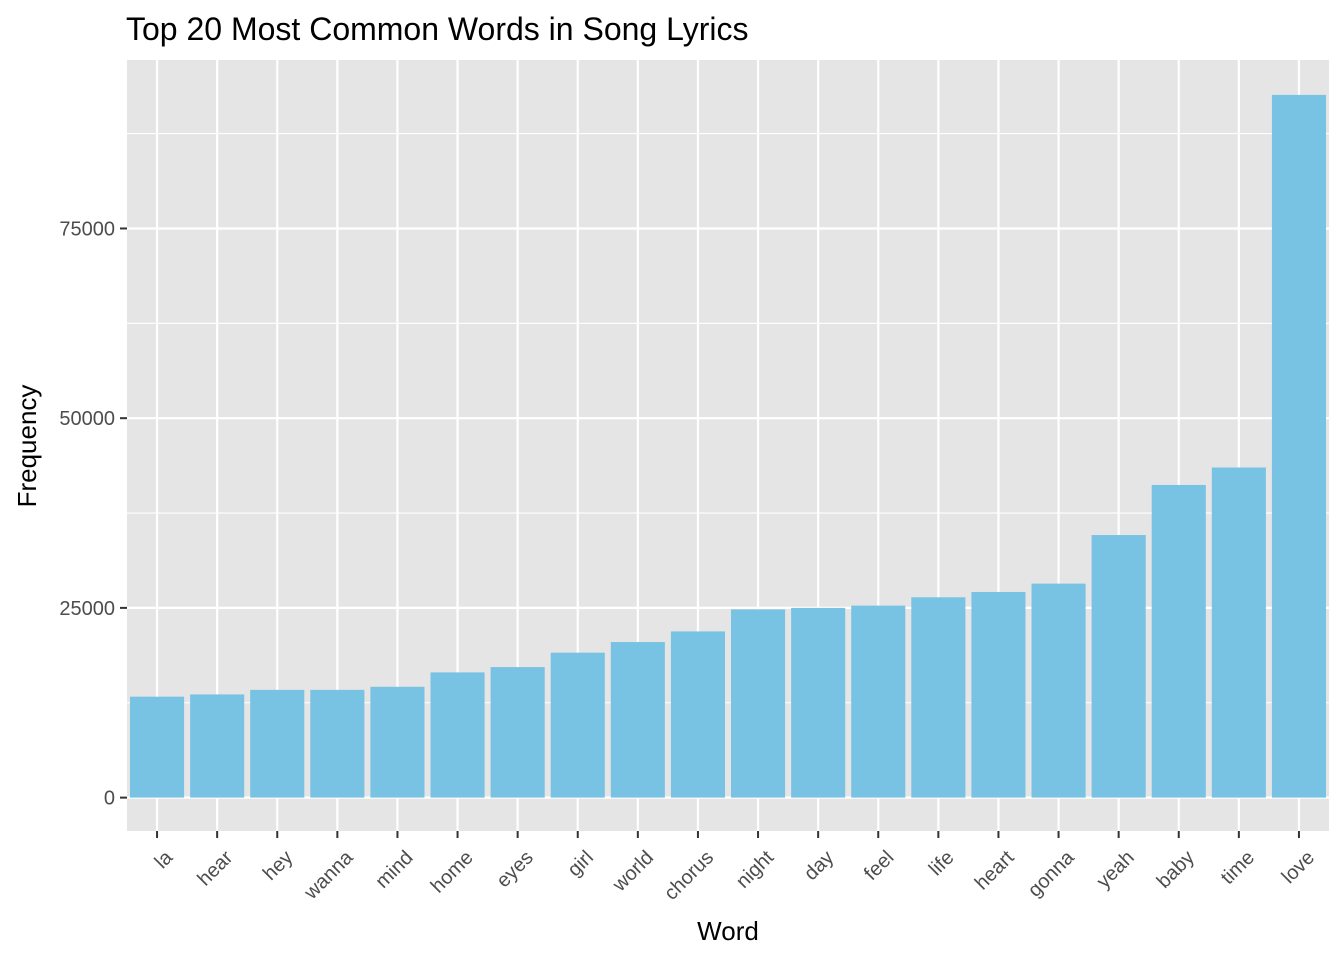 This screenshot has width=1344, height=960. Describe the element at coordinates (1118, 666) in the screenshot. I see `bar-yeah` at that location.